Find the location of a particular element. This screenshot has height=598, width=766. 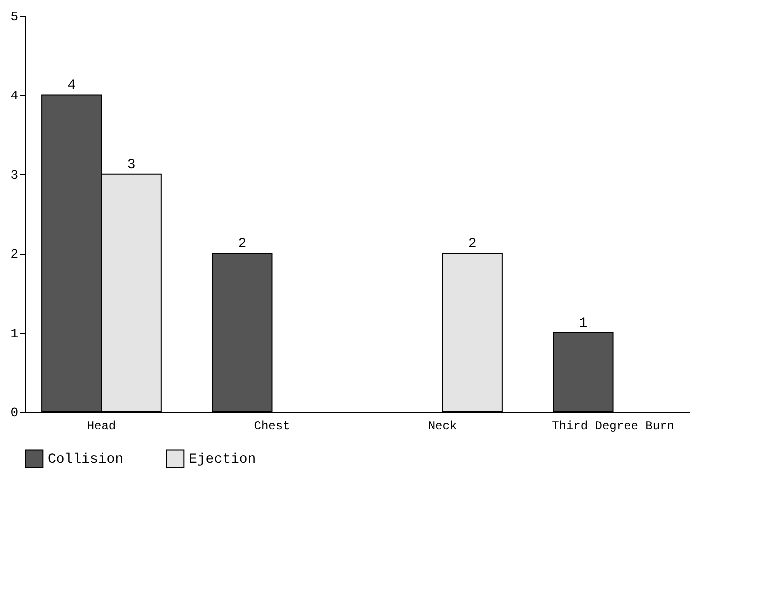

y-tick-label: 3 is located at coordinates (14, 175).